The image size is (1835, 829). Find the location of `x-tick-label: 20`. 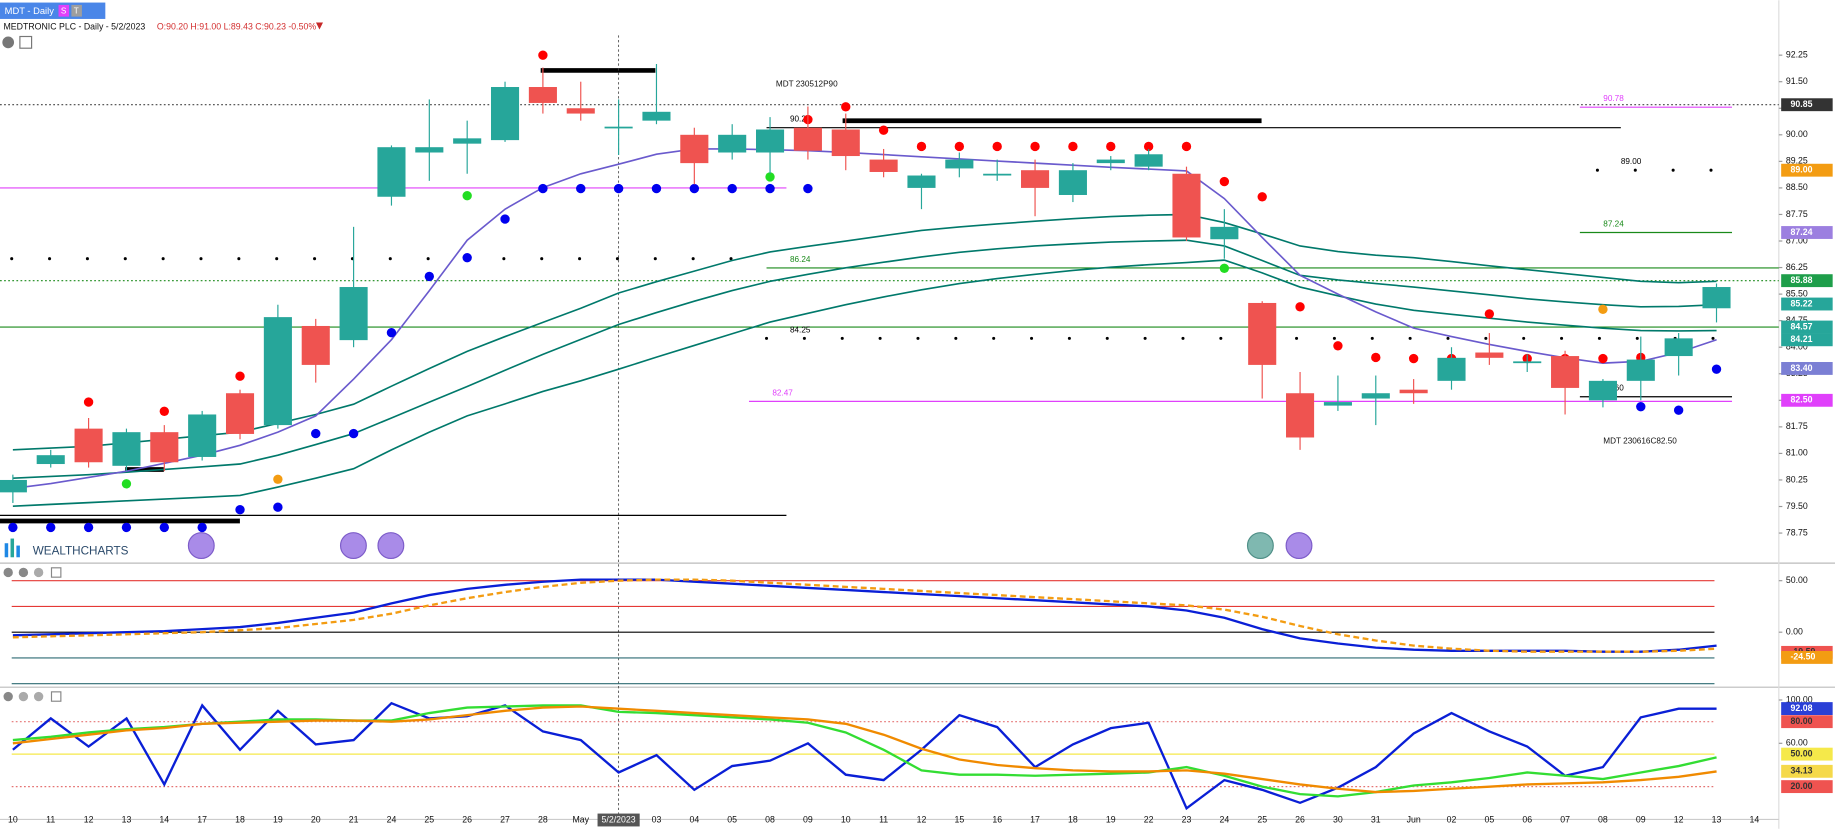

x-tick-label: 20 is located at coordinates (316, 819).